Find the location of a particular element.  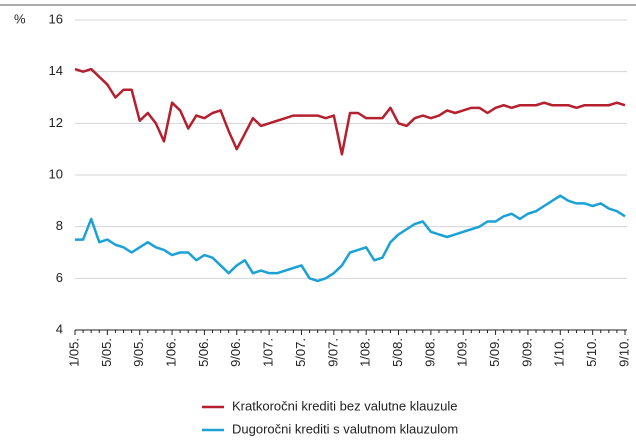

x-tick-label: 5/06. is located at coordinates (203, 352).